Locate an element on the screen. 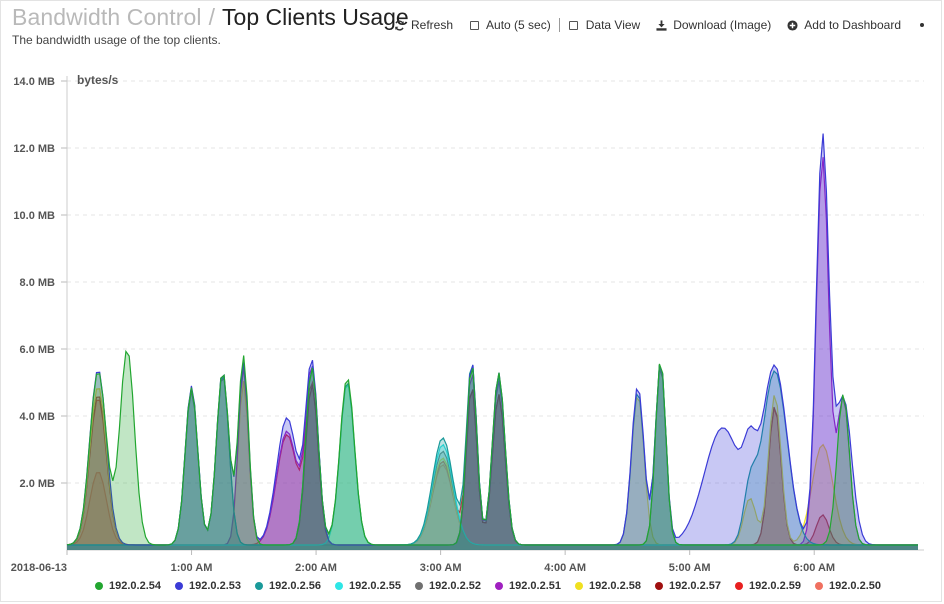  legend-label: 192.0.2.56 is located at coordinates (295, 586).